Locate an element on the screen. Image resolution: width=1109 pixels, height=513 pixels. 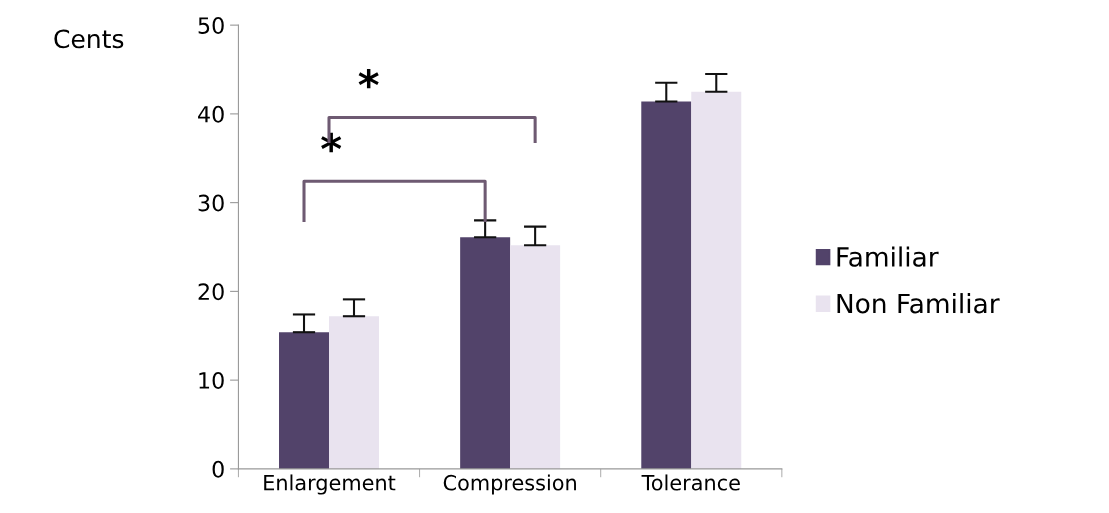
y-tick-label: 50 is located at coordinates (211, 25).